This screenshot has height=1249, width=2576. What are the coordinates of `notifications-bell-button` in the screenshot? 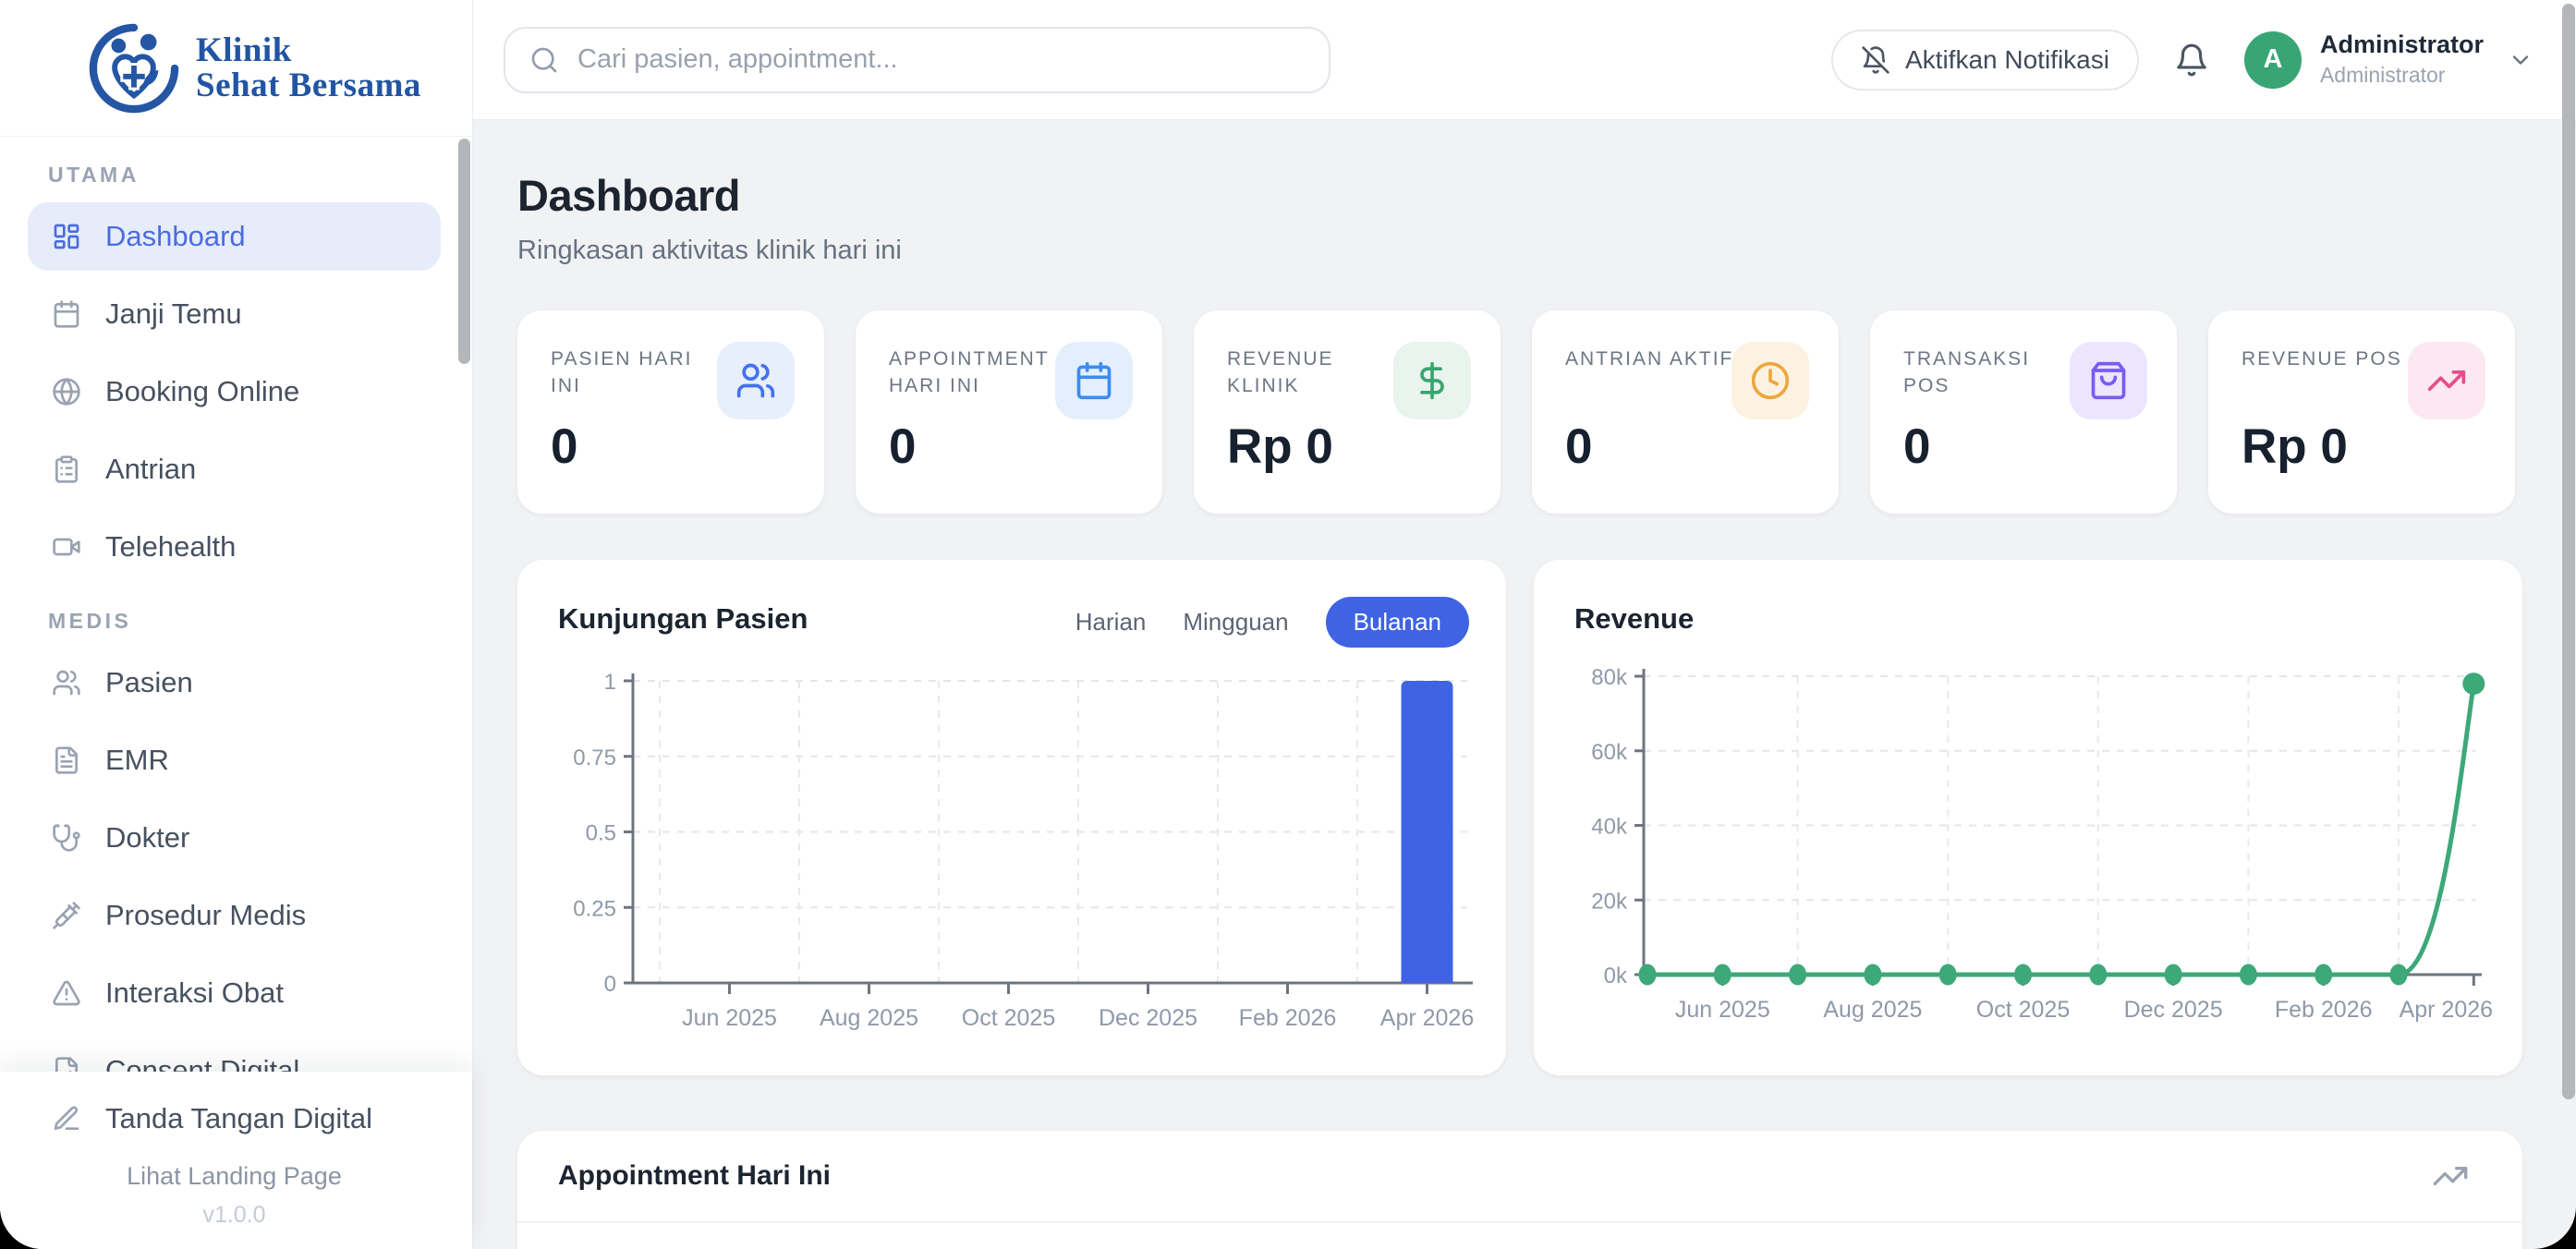 It's located at (2191, 60).